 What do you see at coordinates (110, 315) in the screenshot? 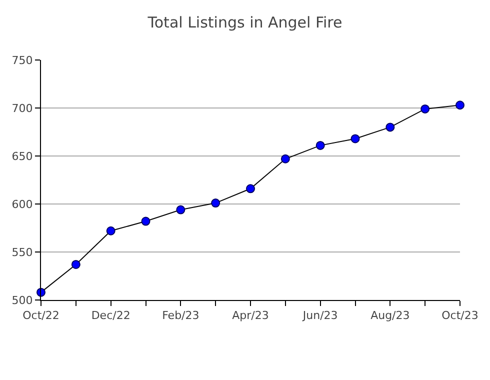
I see `x-tick-label: Dec/22` at bounding box center [110, 315].